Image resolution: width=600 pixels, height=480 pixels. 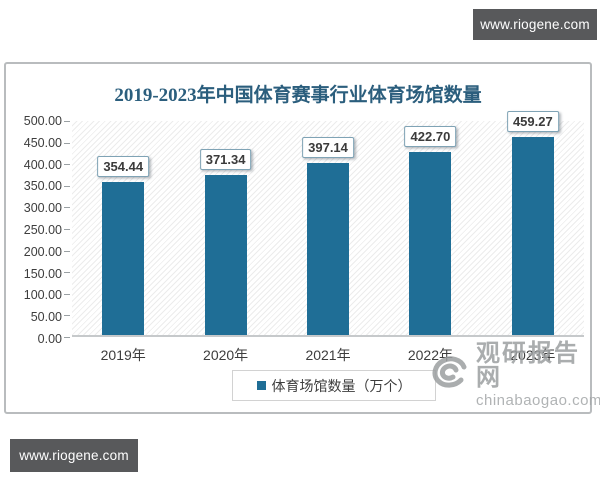 What do you see at coordinates (42, 295) in the screenshot?
I see `y-tick-label: 100.00` at bounding box center [42, 295].